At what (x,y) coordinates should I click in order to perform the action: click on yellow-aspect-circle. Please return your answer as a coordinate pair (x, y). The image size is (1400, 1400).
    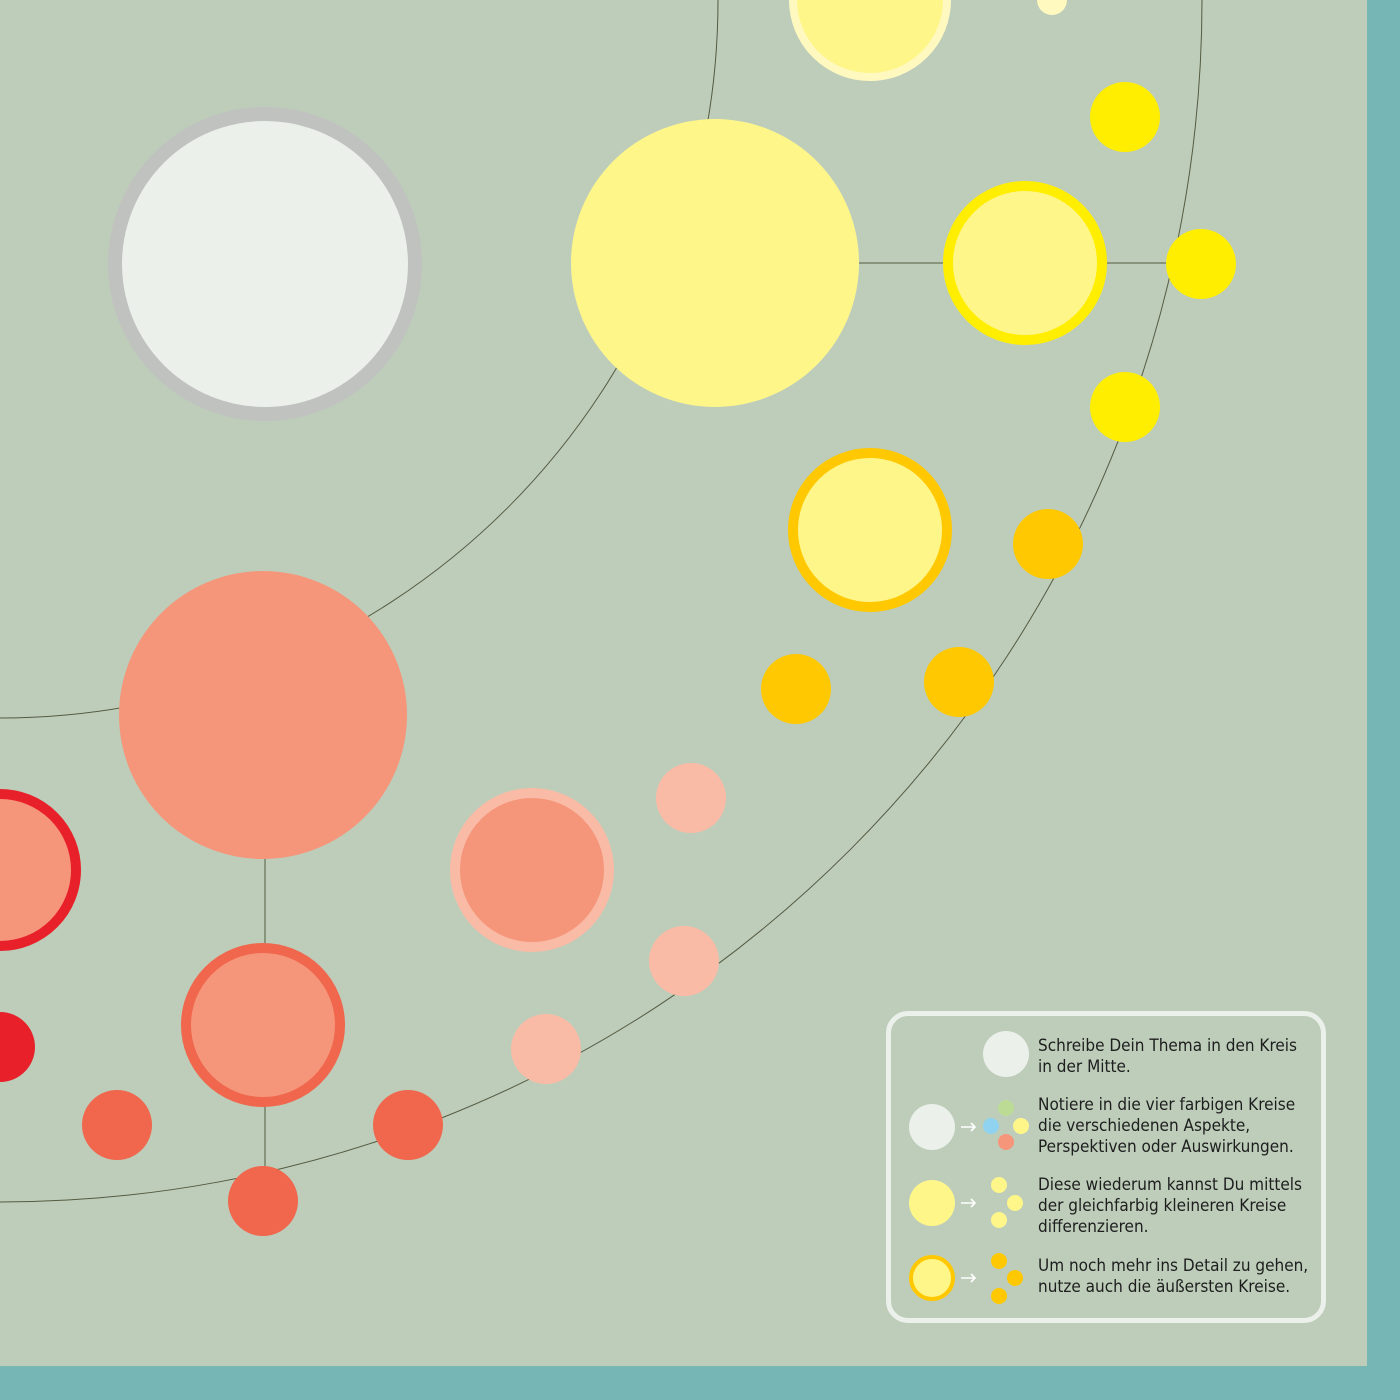
    Looking at the image, I should click on (715, 263).